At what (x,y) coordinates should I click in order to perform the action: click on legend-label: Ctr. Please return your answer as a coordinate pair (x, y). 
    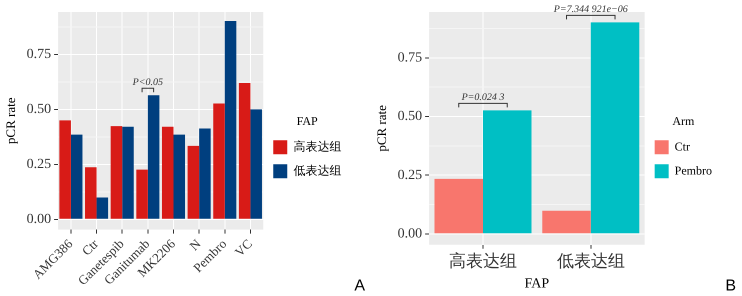
    Looking at the image, I should click on (682, 146).